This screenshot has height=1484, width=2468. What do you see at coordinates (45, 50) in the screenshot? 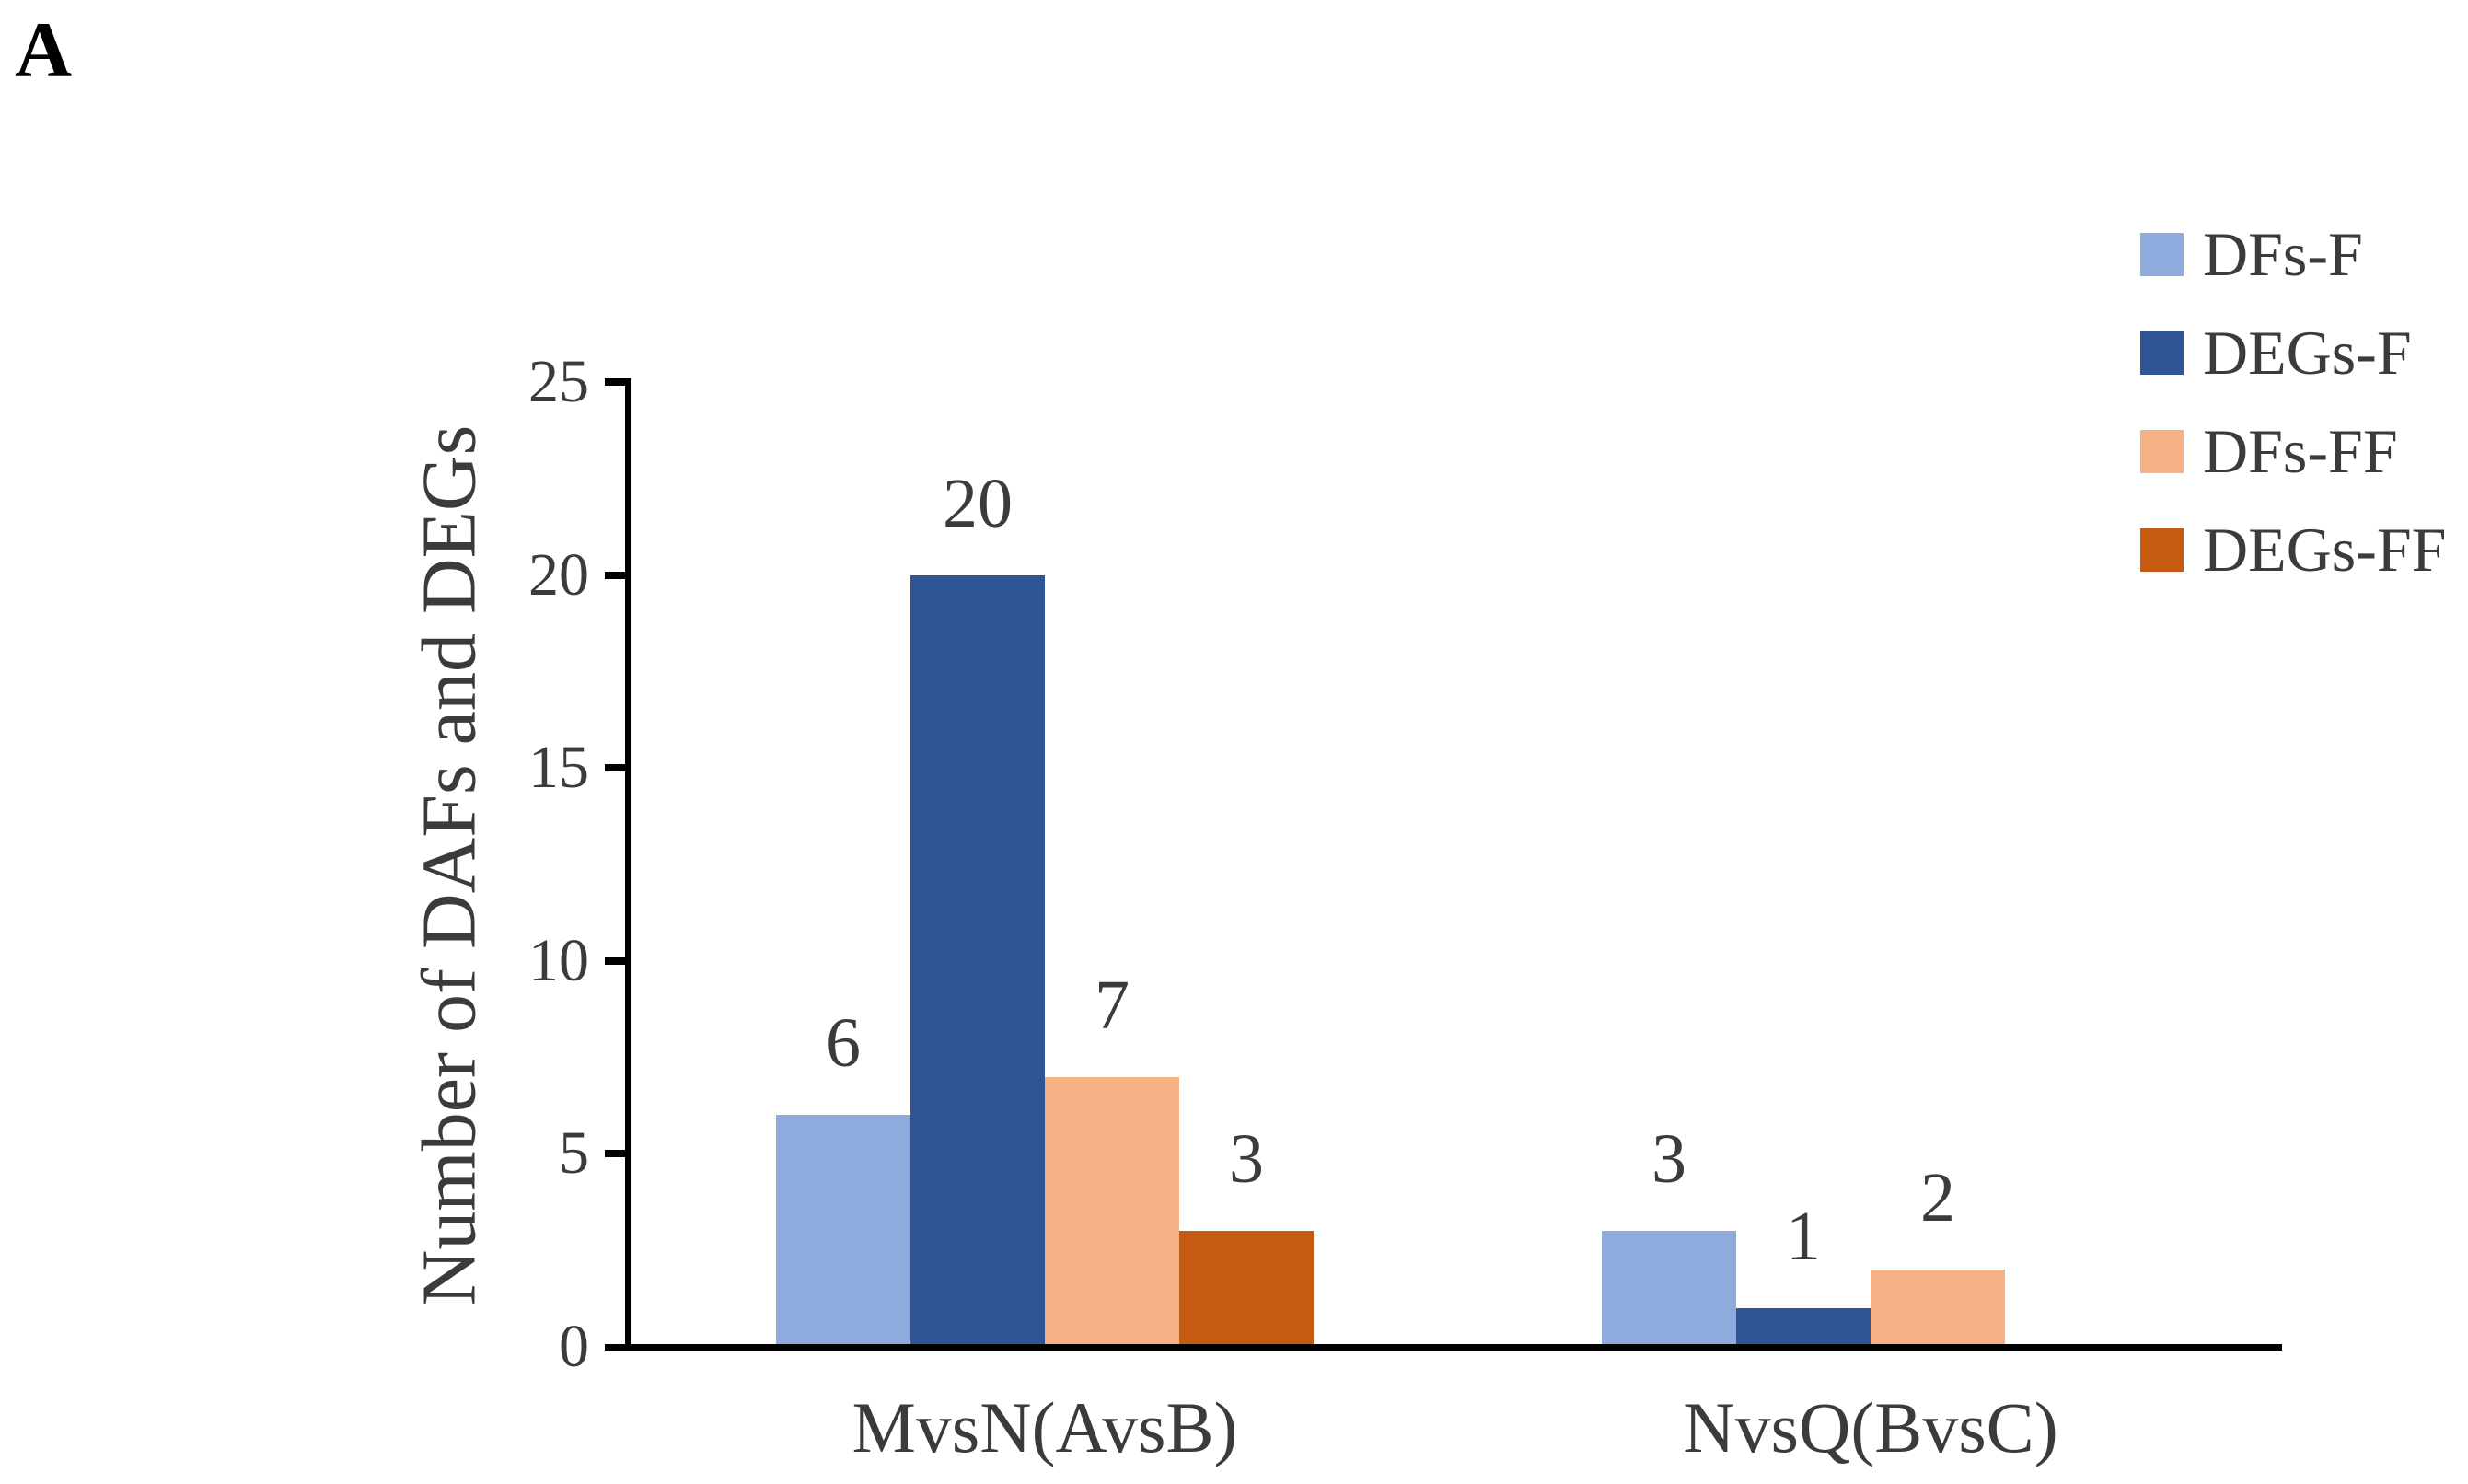
I see `panel-label: A` at bounding box center [45, 50].